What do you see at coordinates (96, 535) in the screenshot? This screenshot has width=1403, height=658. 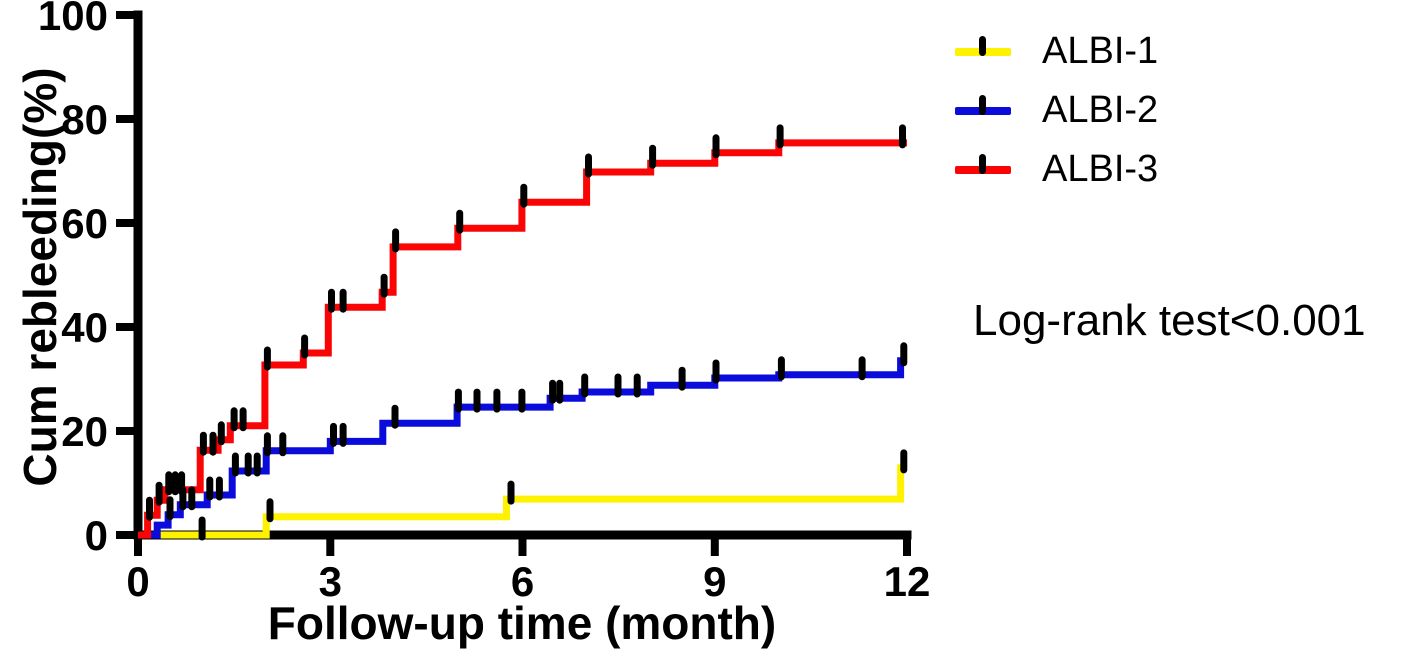 I see `y-tick-label-0: 0` at bounding box center [96, 535].